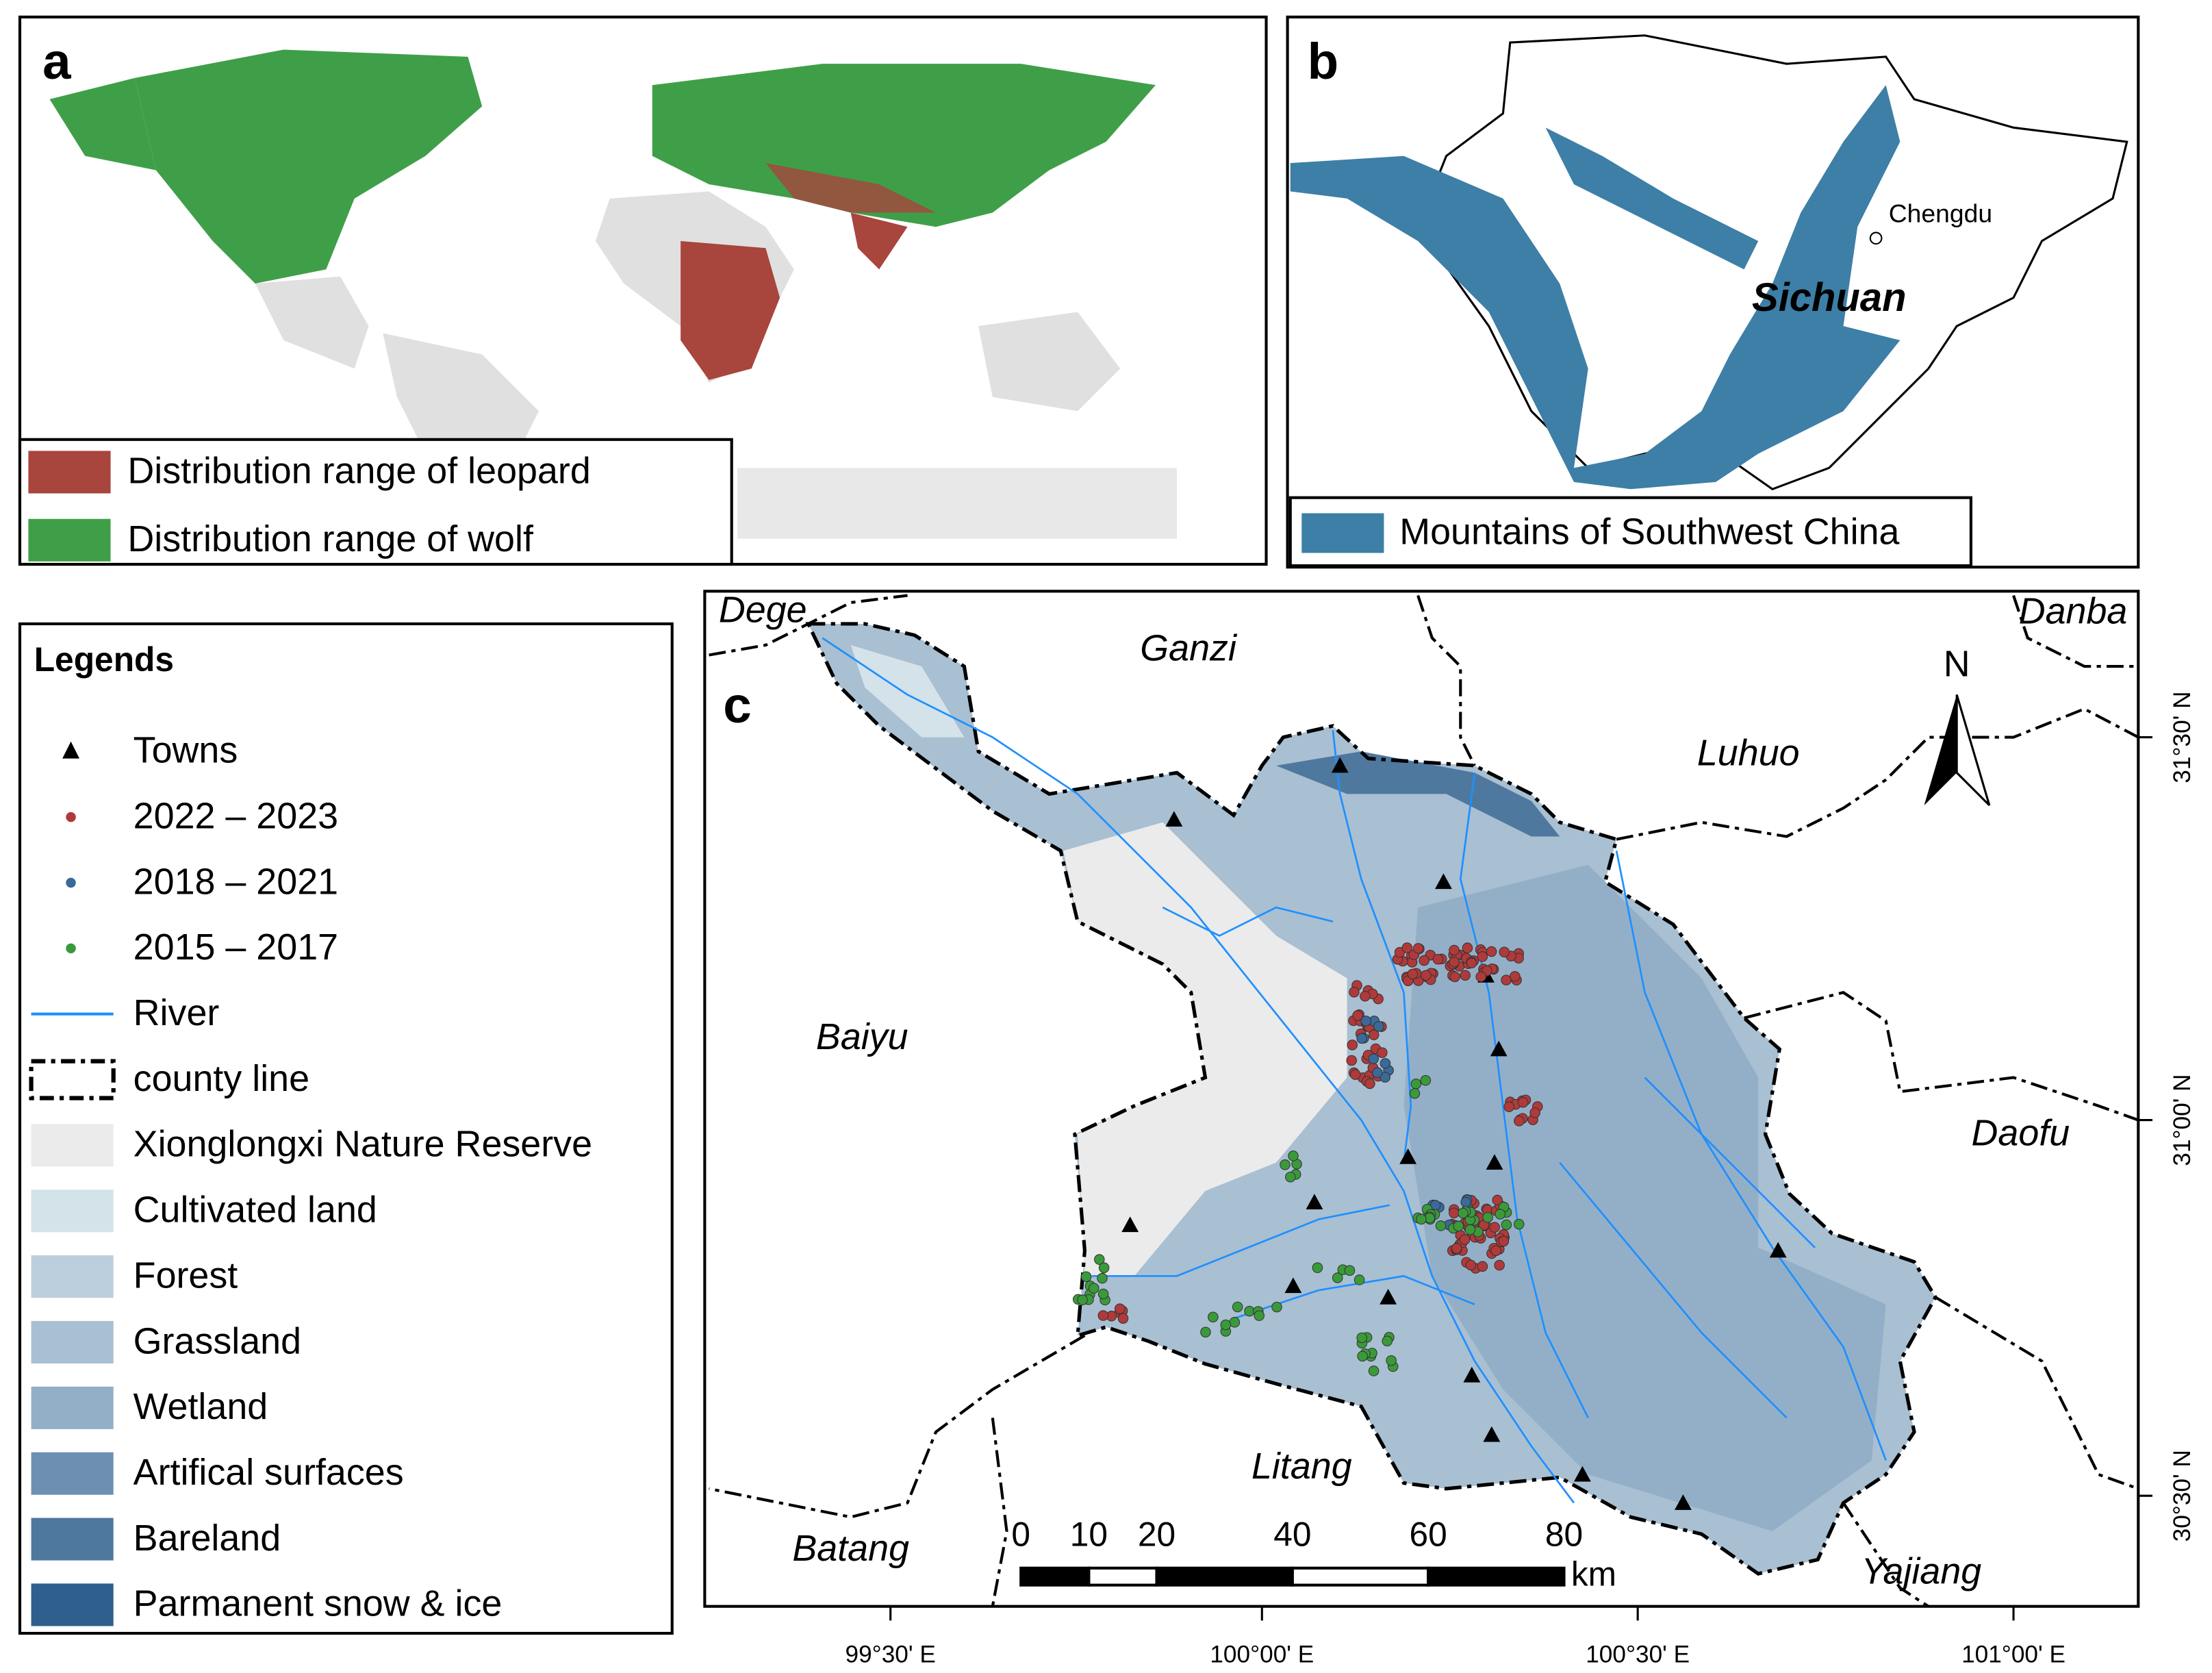 This screenshot has width=2212, height=1673. Describe the element at coordinates (2013, 1654) in the screenshot. I see `coord-label: 101°00' E` at that location.